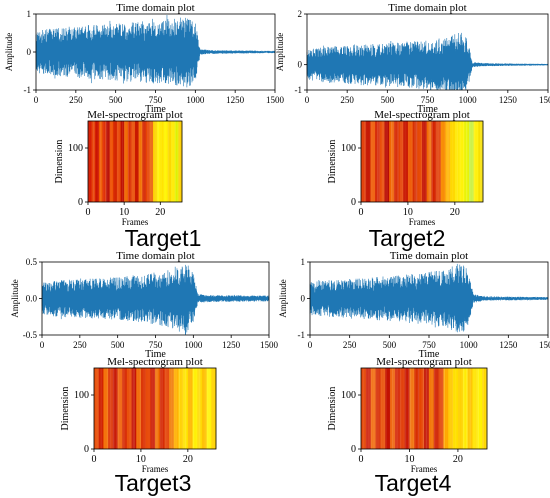 This screenshot has height=498, width=550. I want to click on waveform-series, so click(155, 299).